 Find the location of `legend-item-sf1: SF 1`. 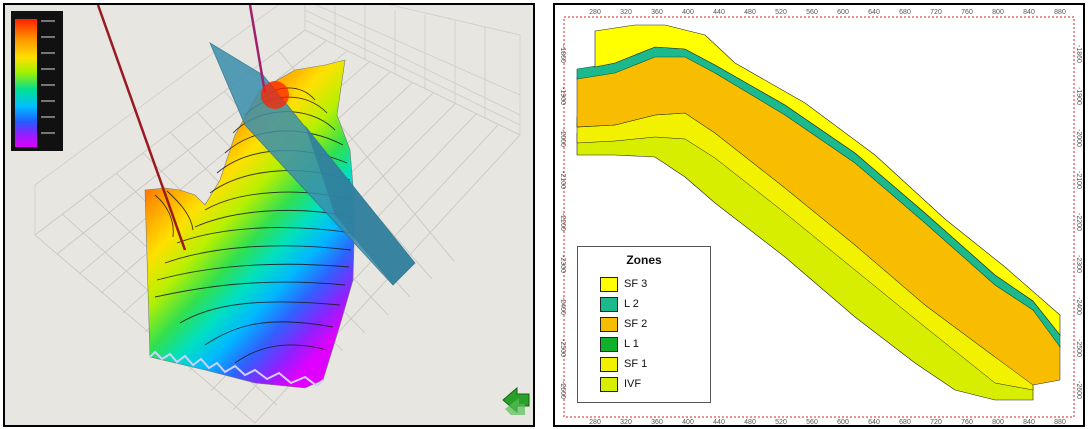

legend-item-sf1: SF 1 is located at coordinates (623, 364).